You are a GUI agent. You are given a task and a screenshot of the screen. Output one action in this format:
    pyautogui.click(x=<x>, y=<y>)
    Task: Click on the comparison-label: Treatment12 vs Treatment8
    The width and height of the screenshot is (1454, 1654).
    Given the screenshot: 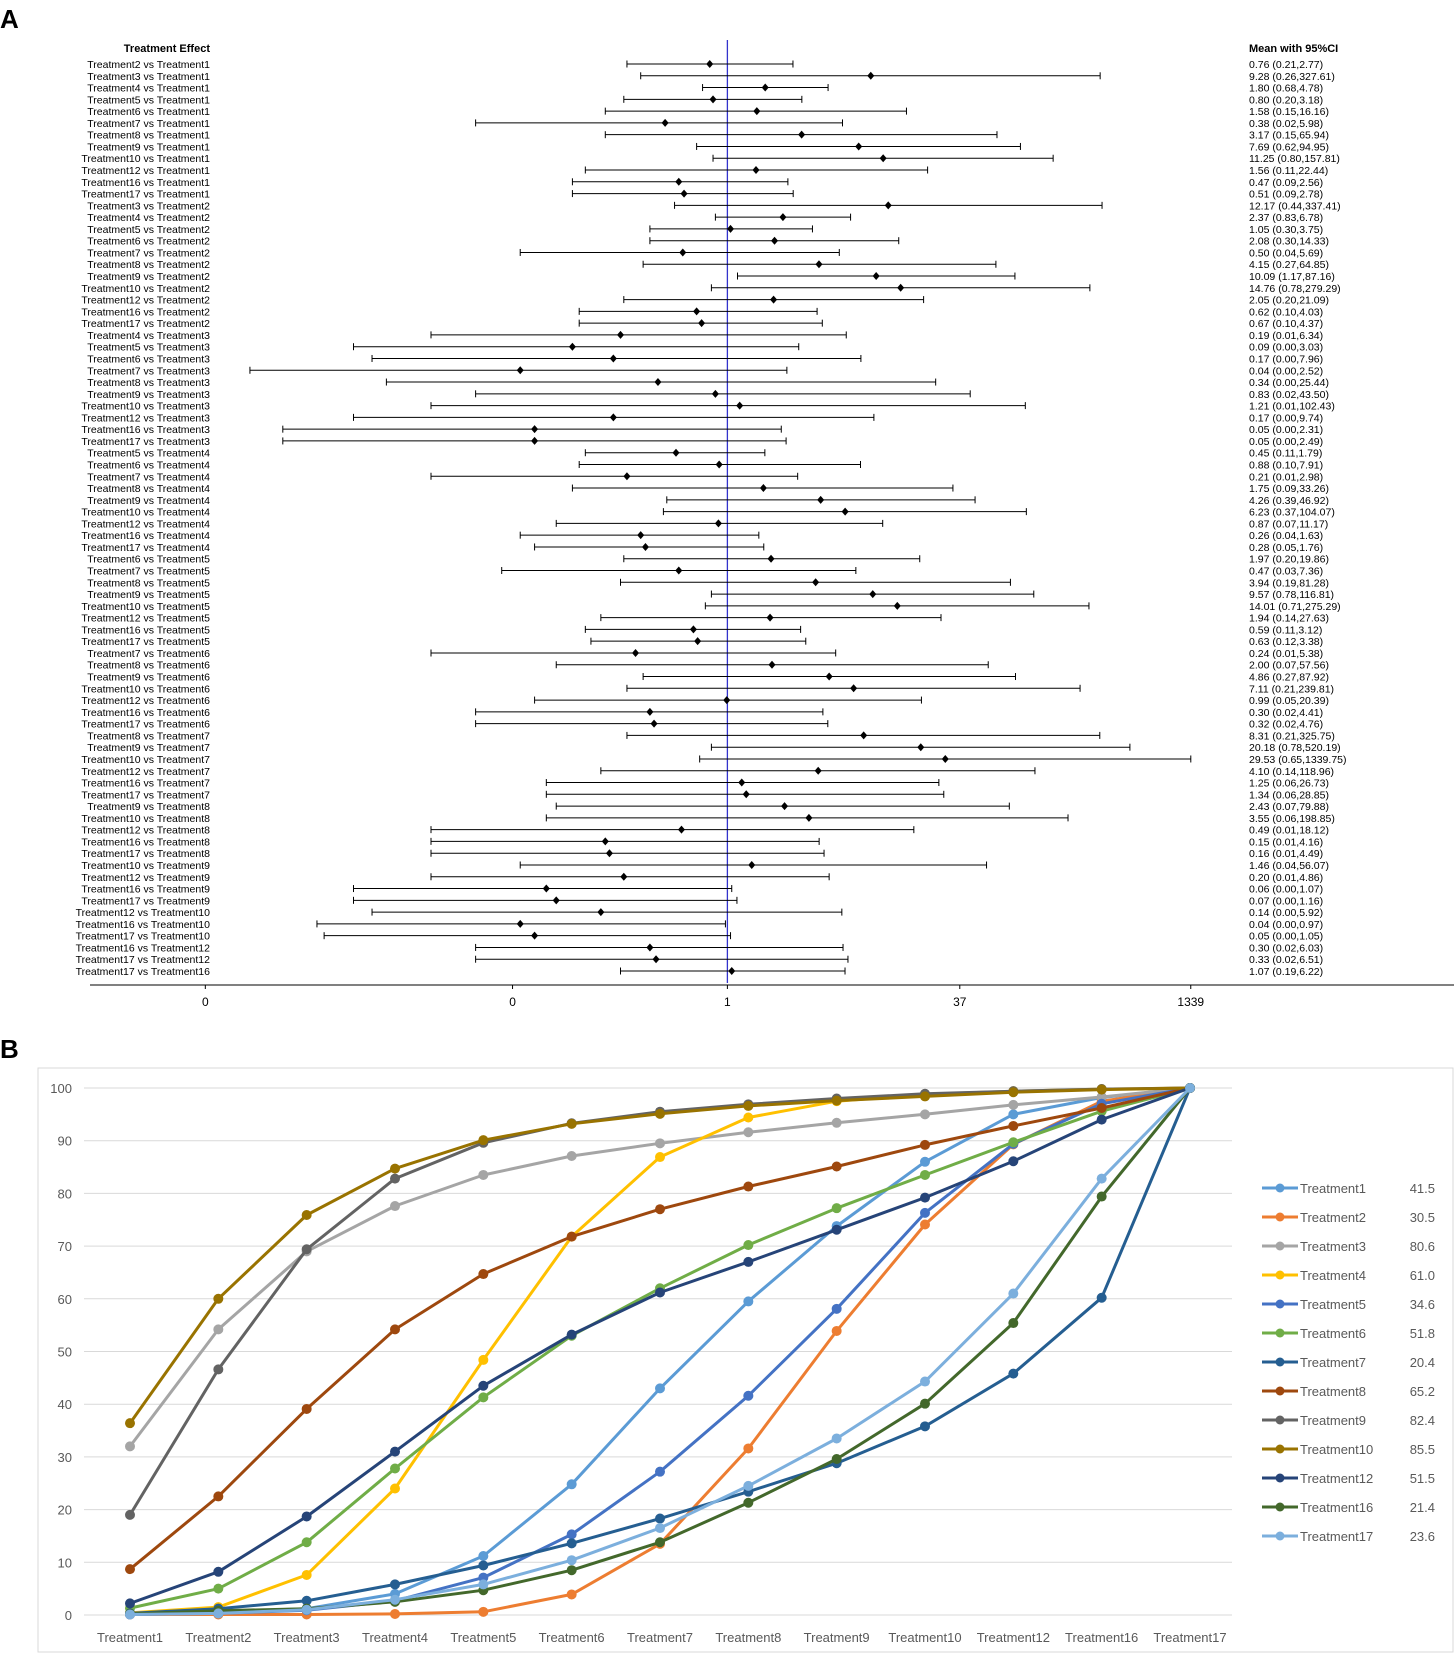 What is the action you would take?
    pyautogui.click(x=145, y=831)
    